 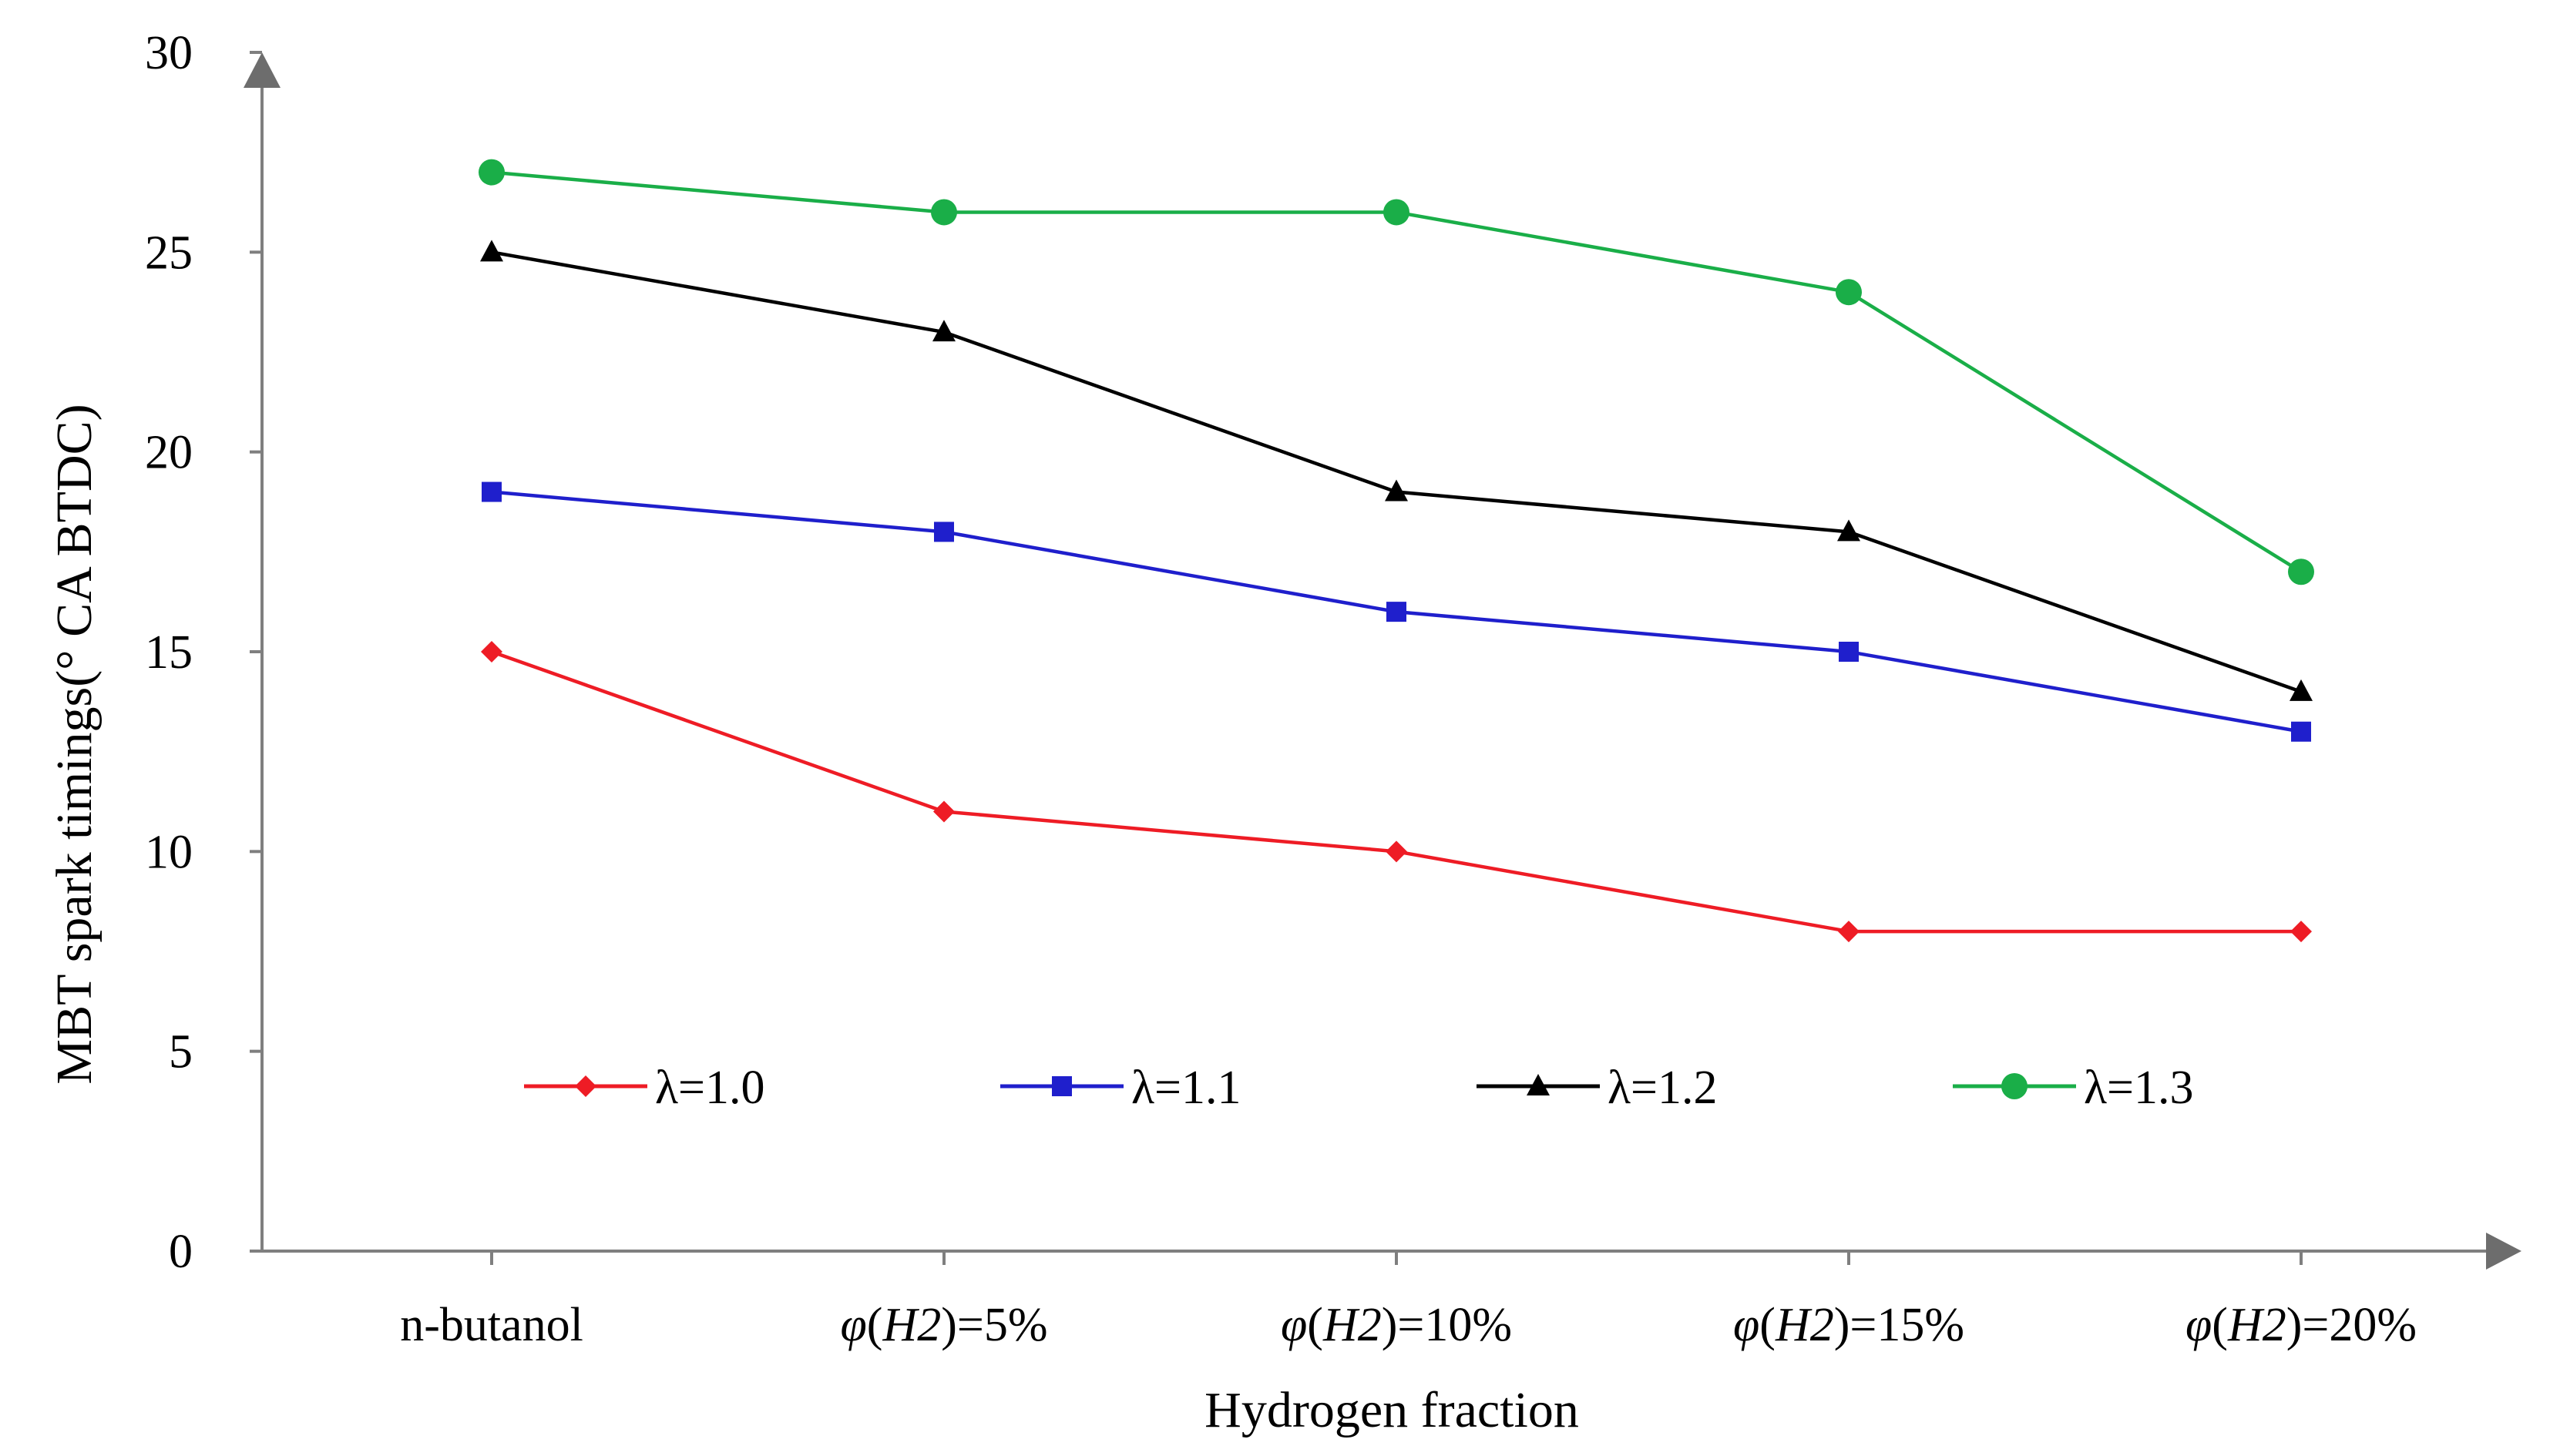 I want to click on x-axis-title: Hydrogen fraction, so click(x=1391, y=1410).